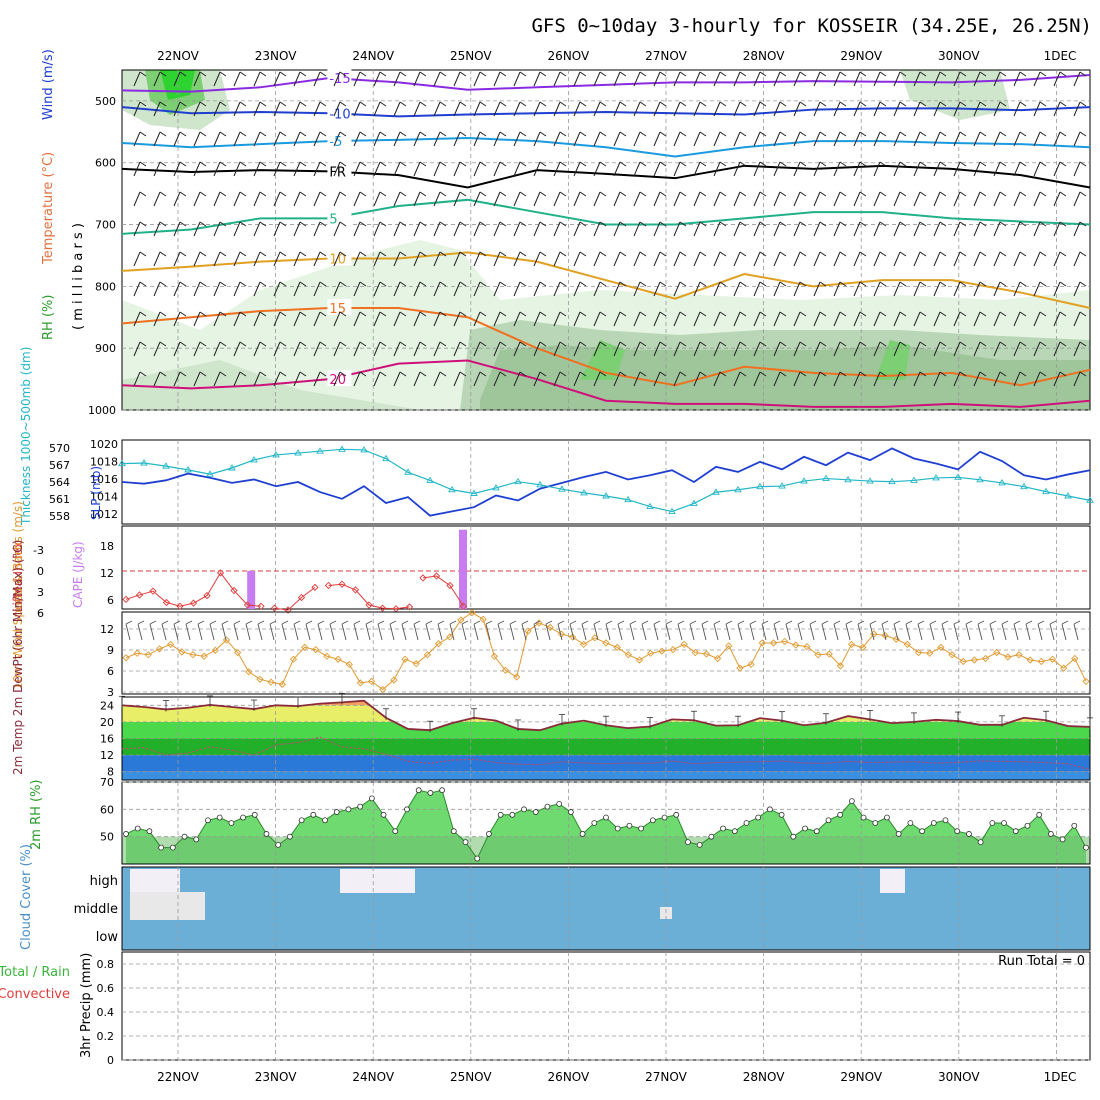  Describe the element at coordinates (606, 908) in the screenshot. I see `cloud-frame` at that location.